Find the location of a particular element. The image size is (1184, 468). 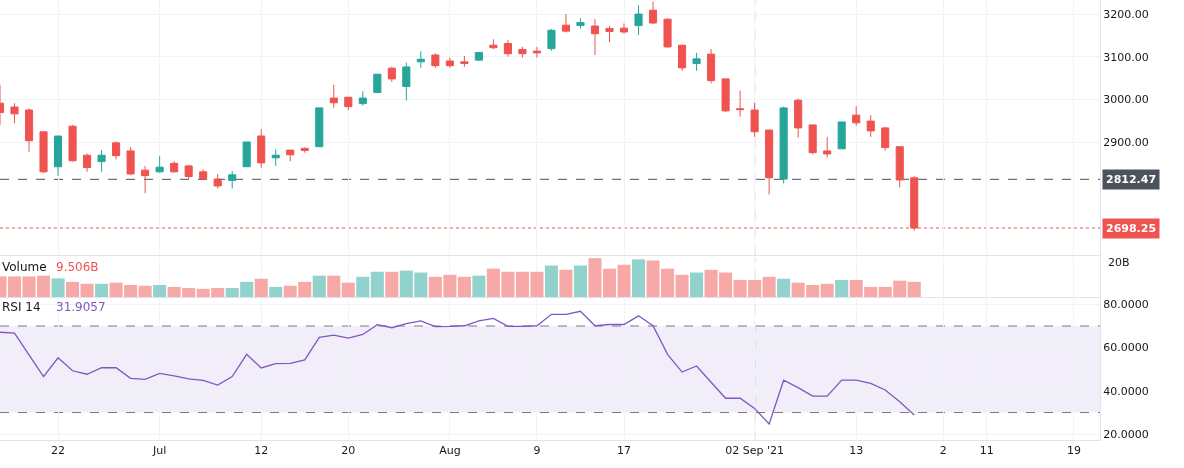

x-tick-label: 02 Sep '21 is located at coordinates (754, 451).